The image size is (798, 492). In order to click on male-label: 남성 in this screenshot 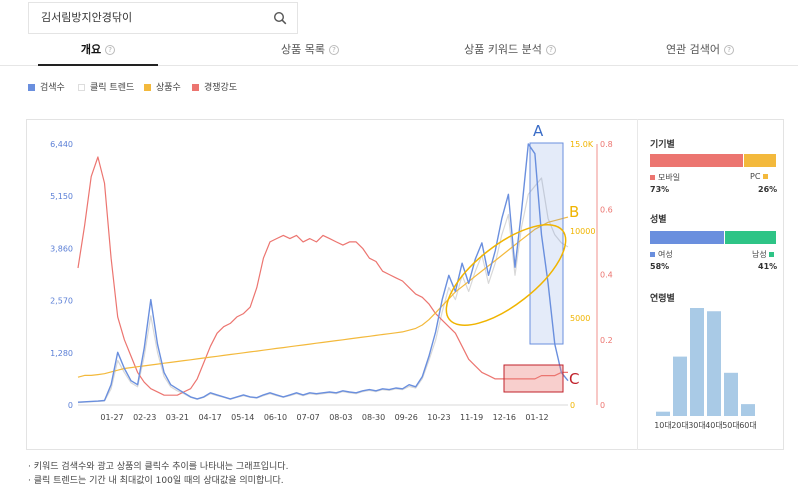, I will do `click(759, 254)`.